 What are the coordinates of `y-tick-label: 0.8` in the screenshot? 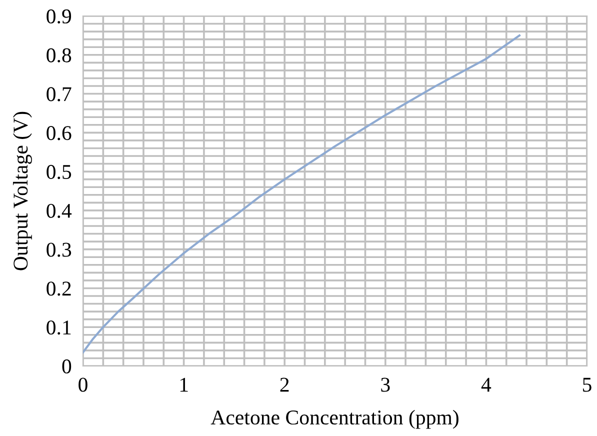 It's located at (59, 55).